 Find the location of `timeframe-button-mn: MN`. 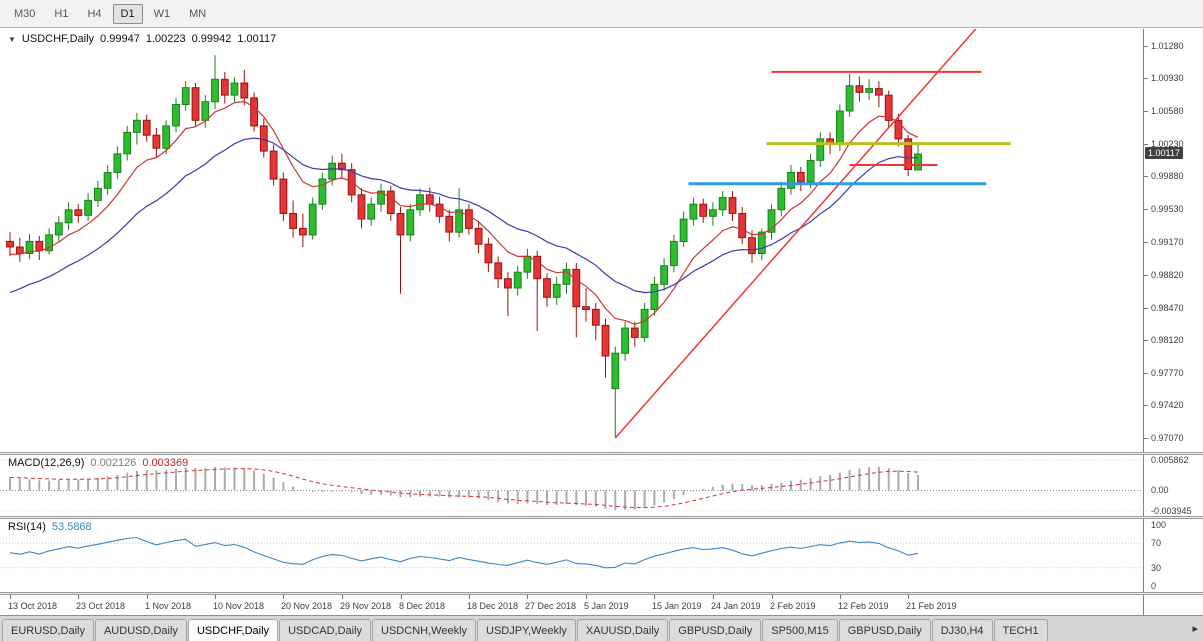

timeframe-button-mn: MN is located at coordinates (198, 13).